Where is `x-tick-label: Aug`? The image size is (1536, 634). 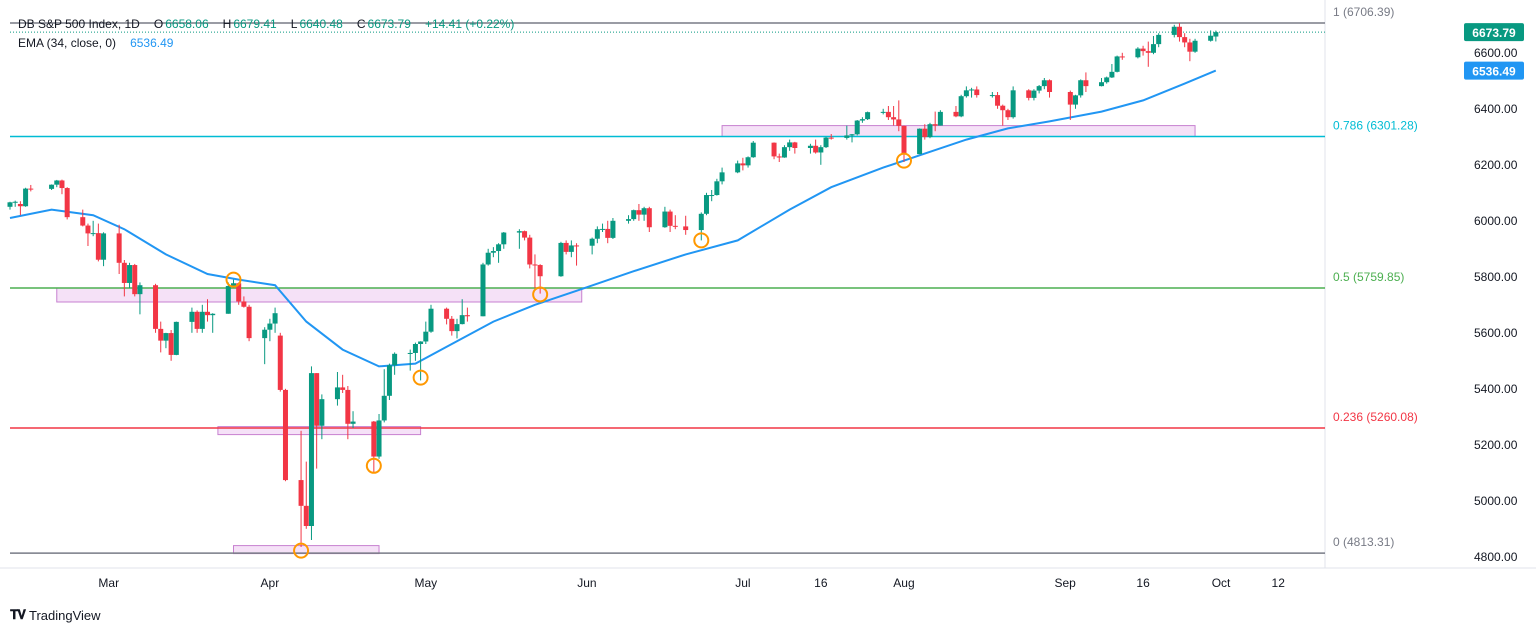 x-tick-label: Aug is located at coordinates (903, 583).